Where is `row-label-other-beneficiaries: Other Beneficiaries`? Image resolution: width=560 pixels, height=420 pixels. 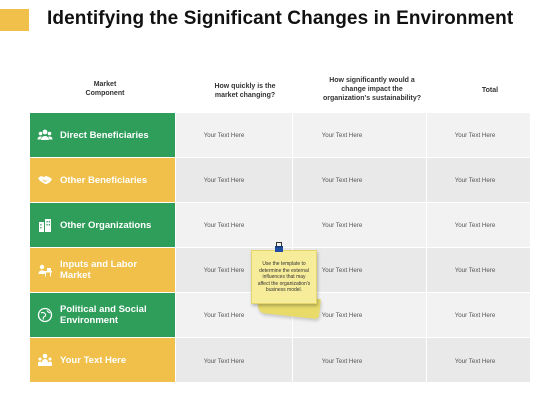
row-label-other-beneficiaries: Other Beneficiaries is located at coordinates (102, 180).